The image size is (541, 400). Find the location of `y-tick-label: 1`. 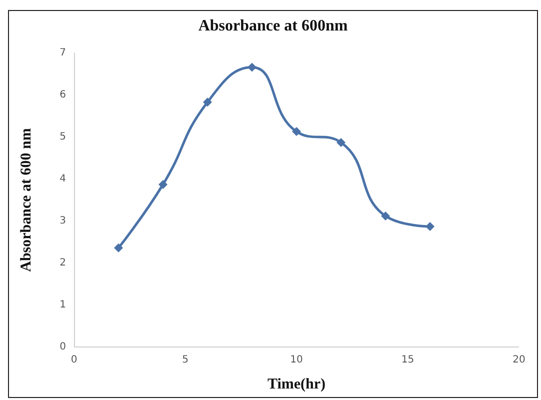

y-tick-label: 1 is located at coordinates (63, 305).